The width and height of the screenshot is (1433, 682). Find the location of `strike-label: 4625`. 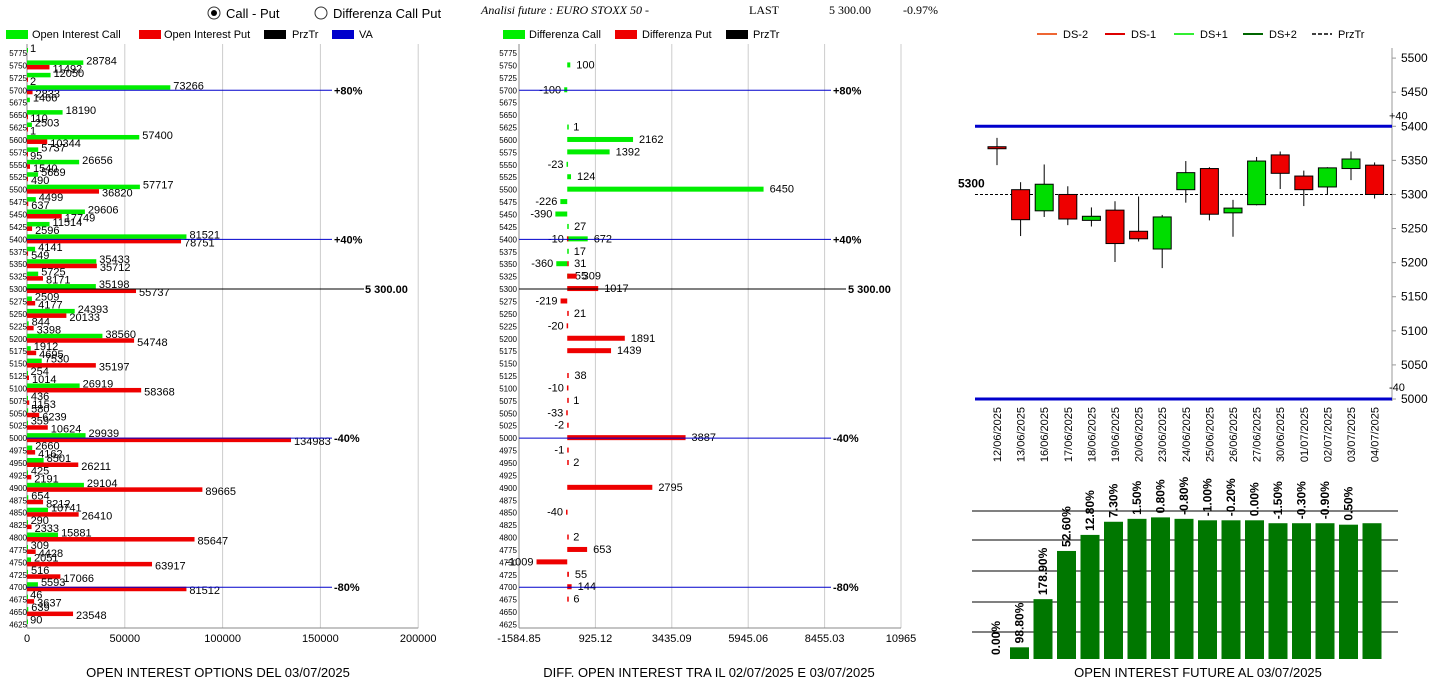

strike-label: 4625 is located at coordinates (18, 625).